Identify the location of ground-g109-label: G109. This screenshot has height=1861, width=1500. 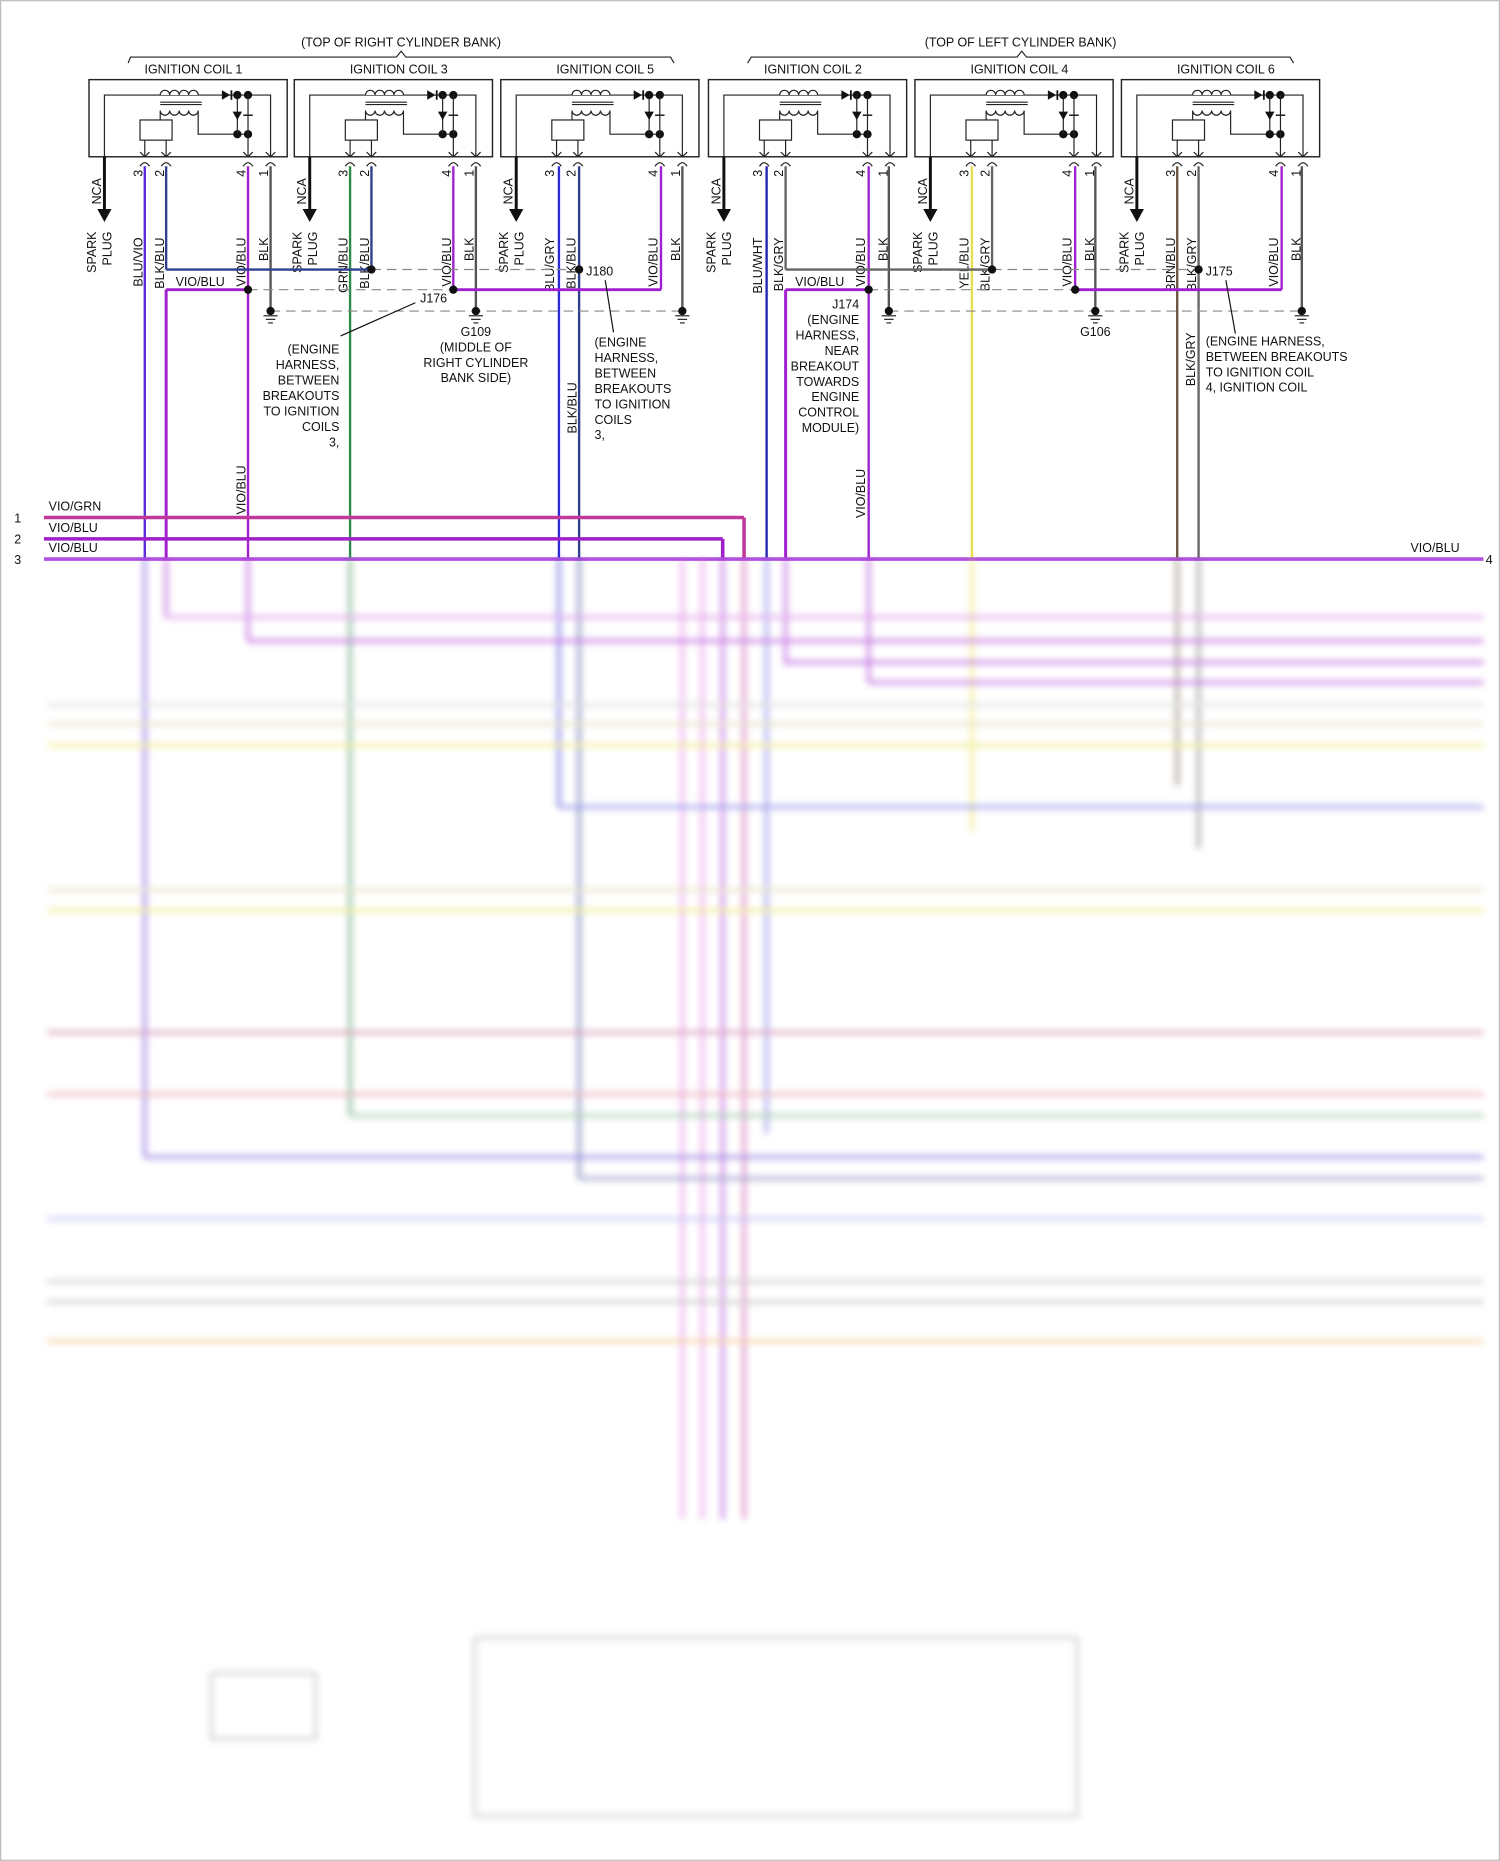
(476, 332).